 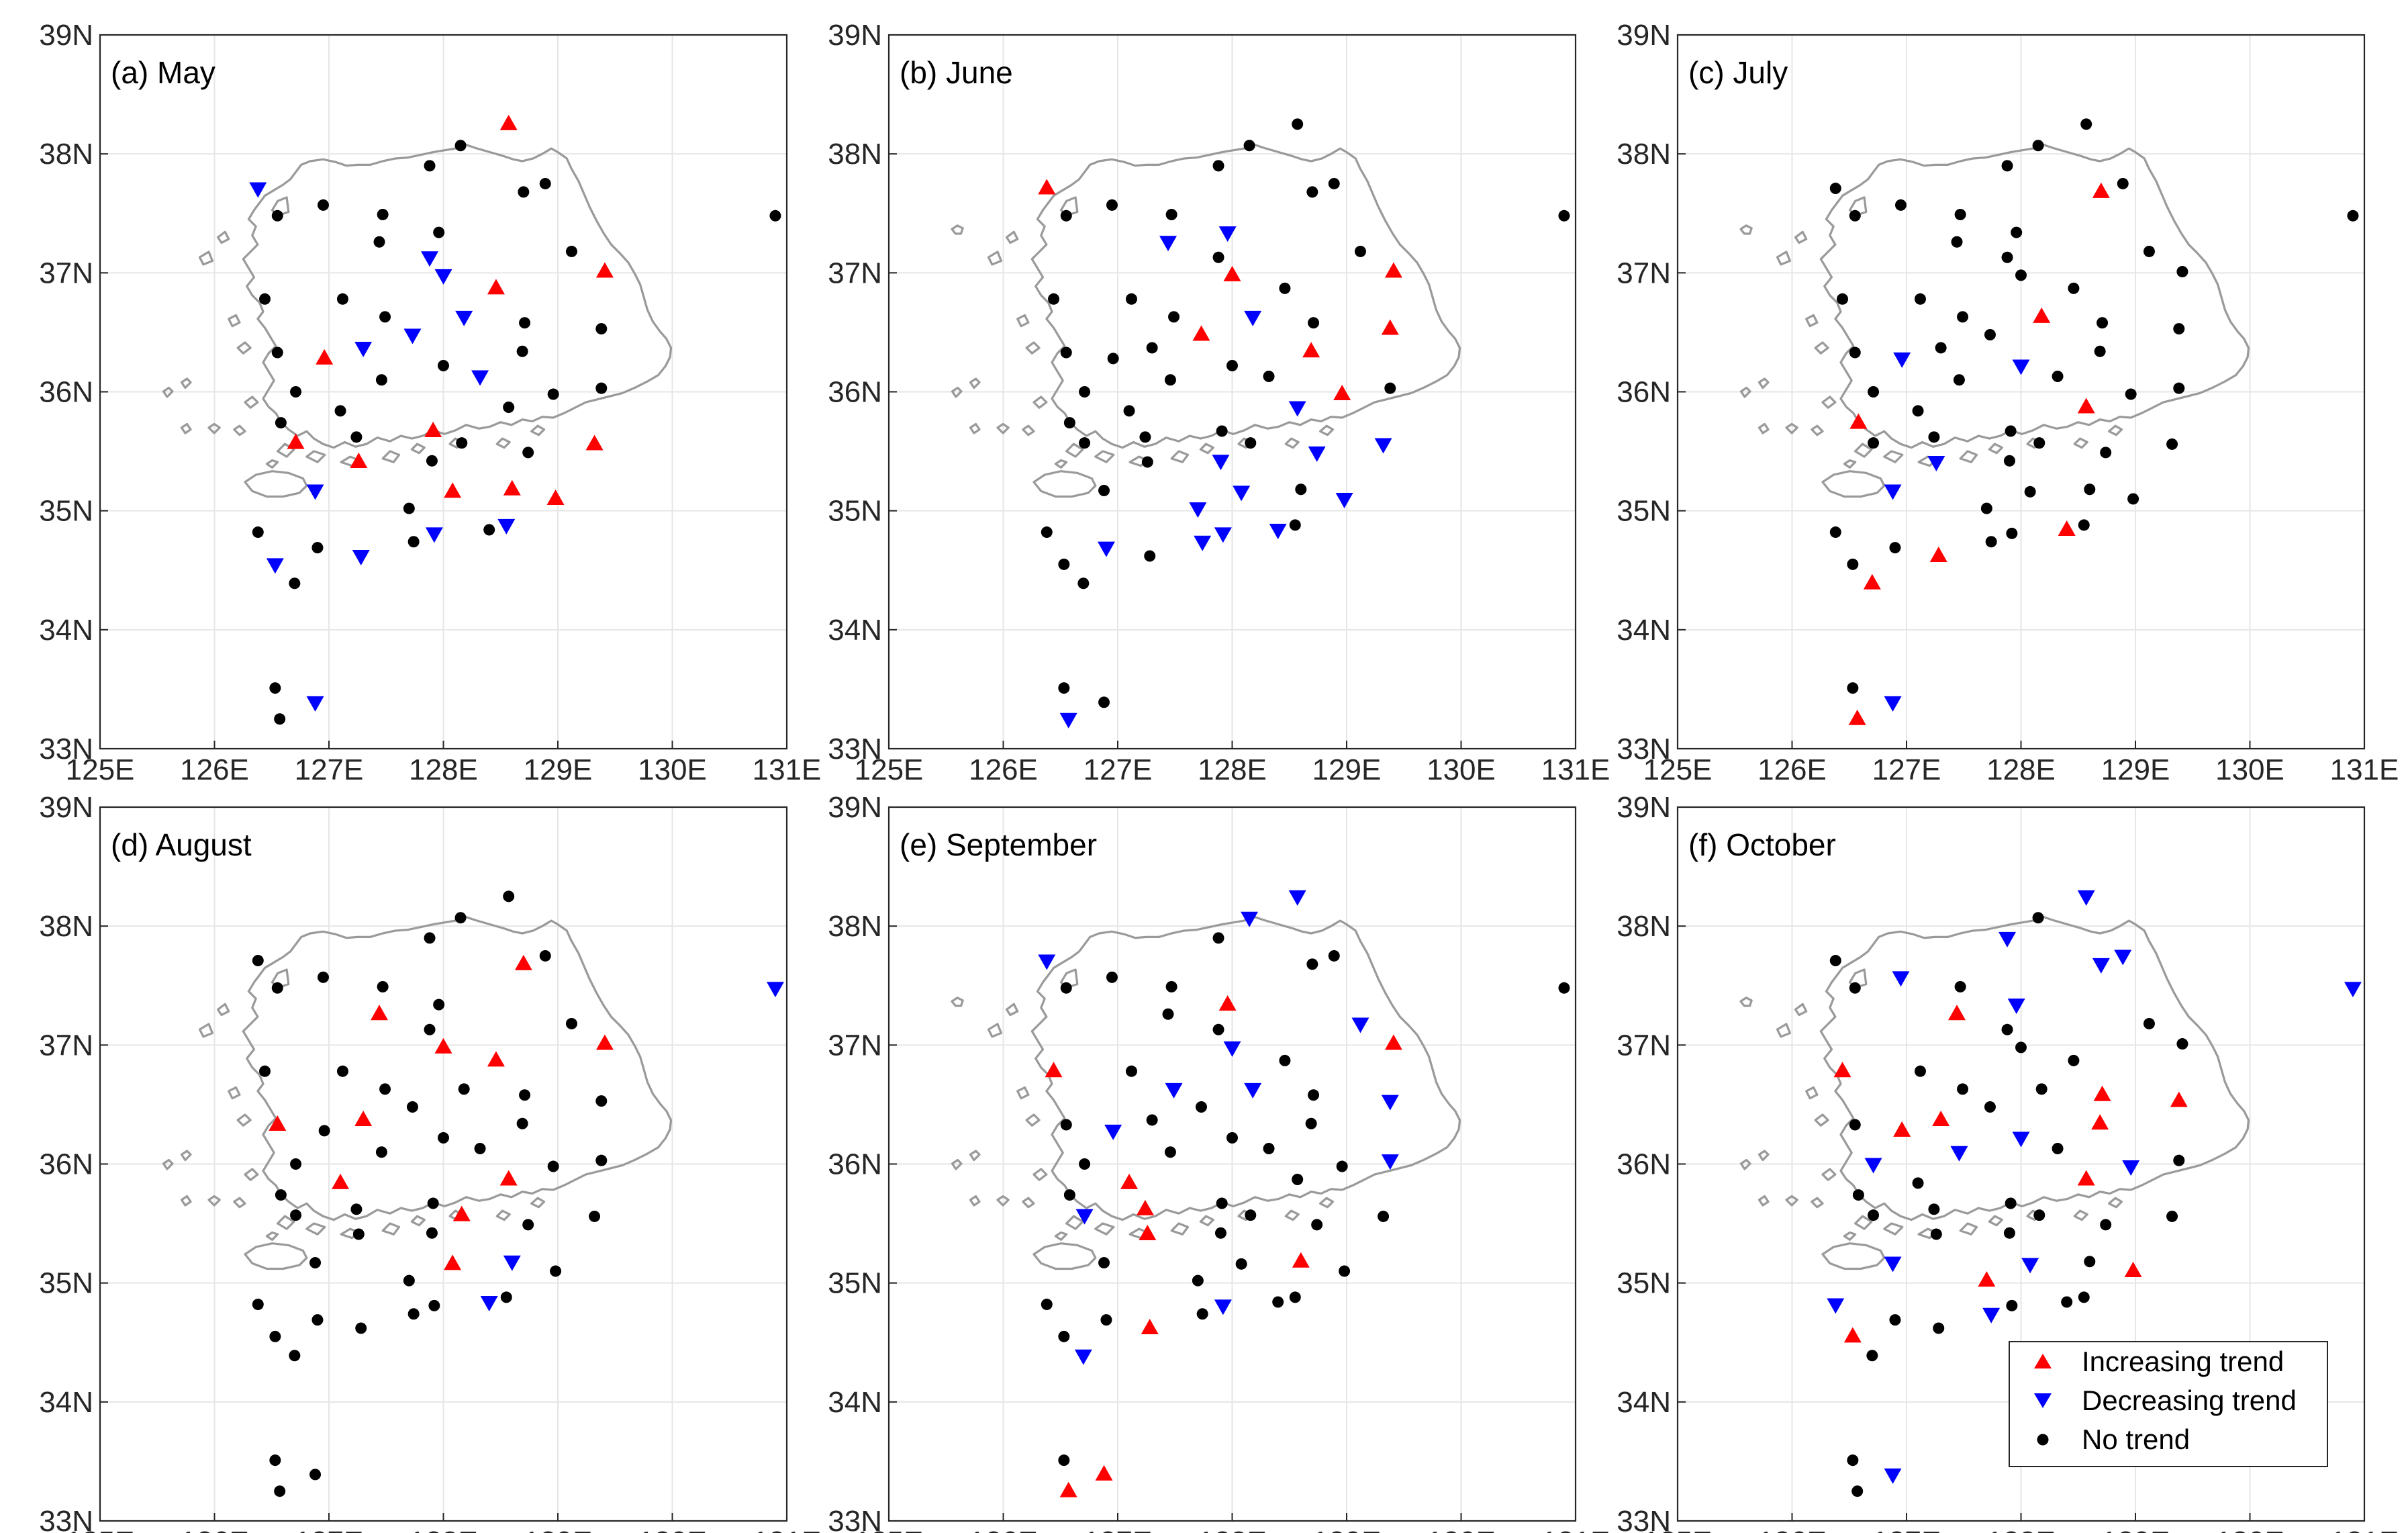 What do you see at coordinates (787, 1529) in the screenshot?
I see `x-tick-label: 131E` at bounding box center [787, 1529].